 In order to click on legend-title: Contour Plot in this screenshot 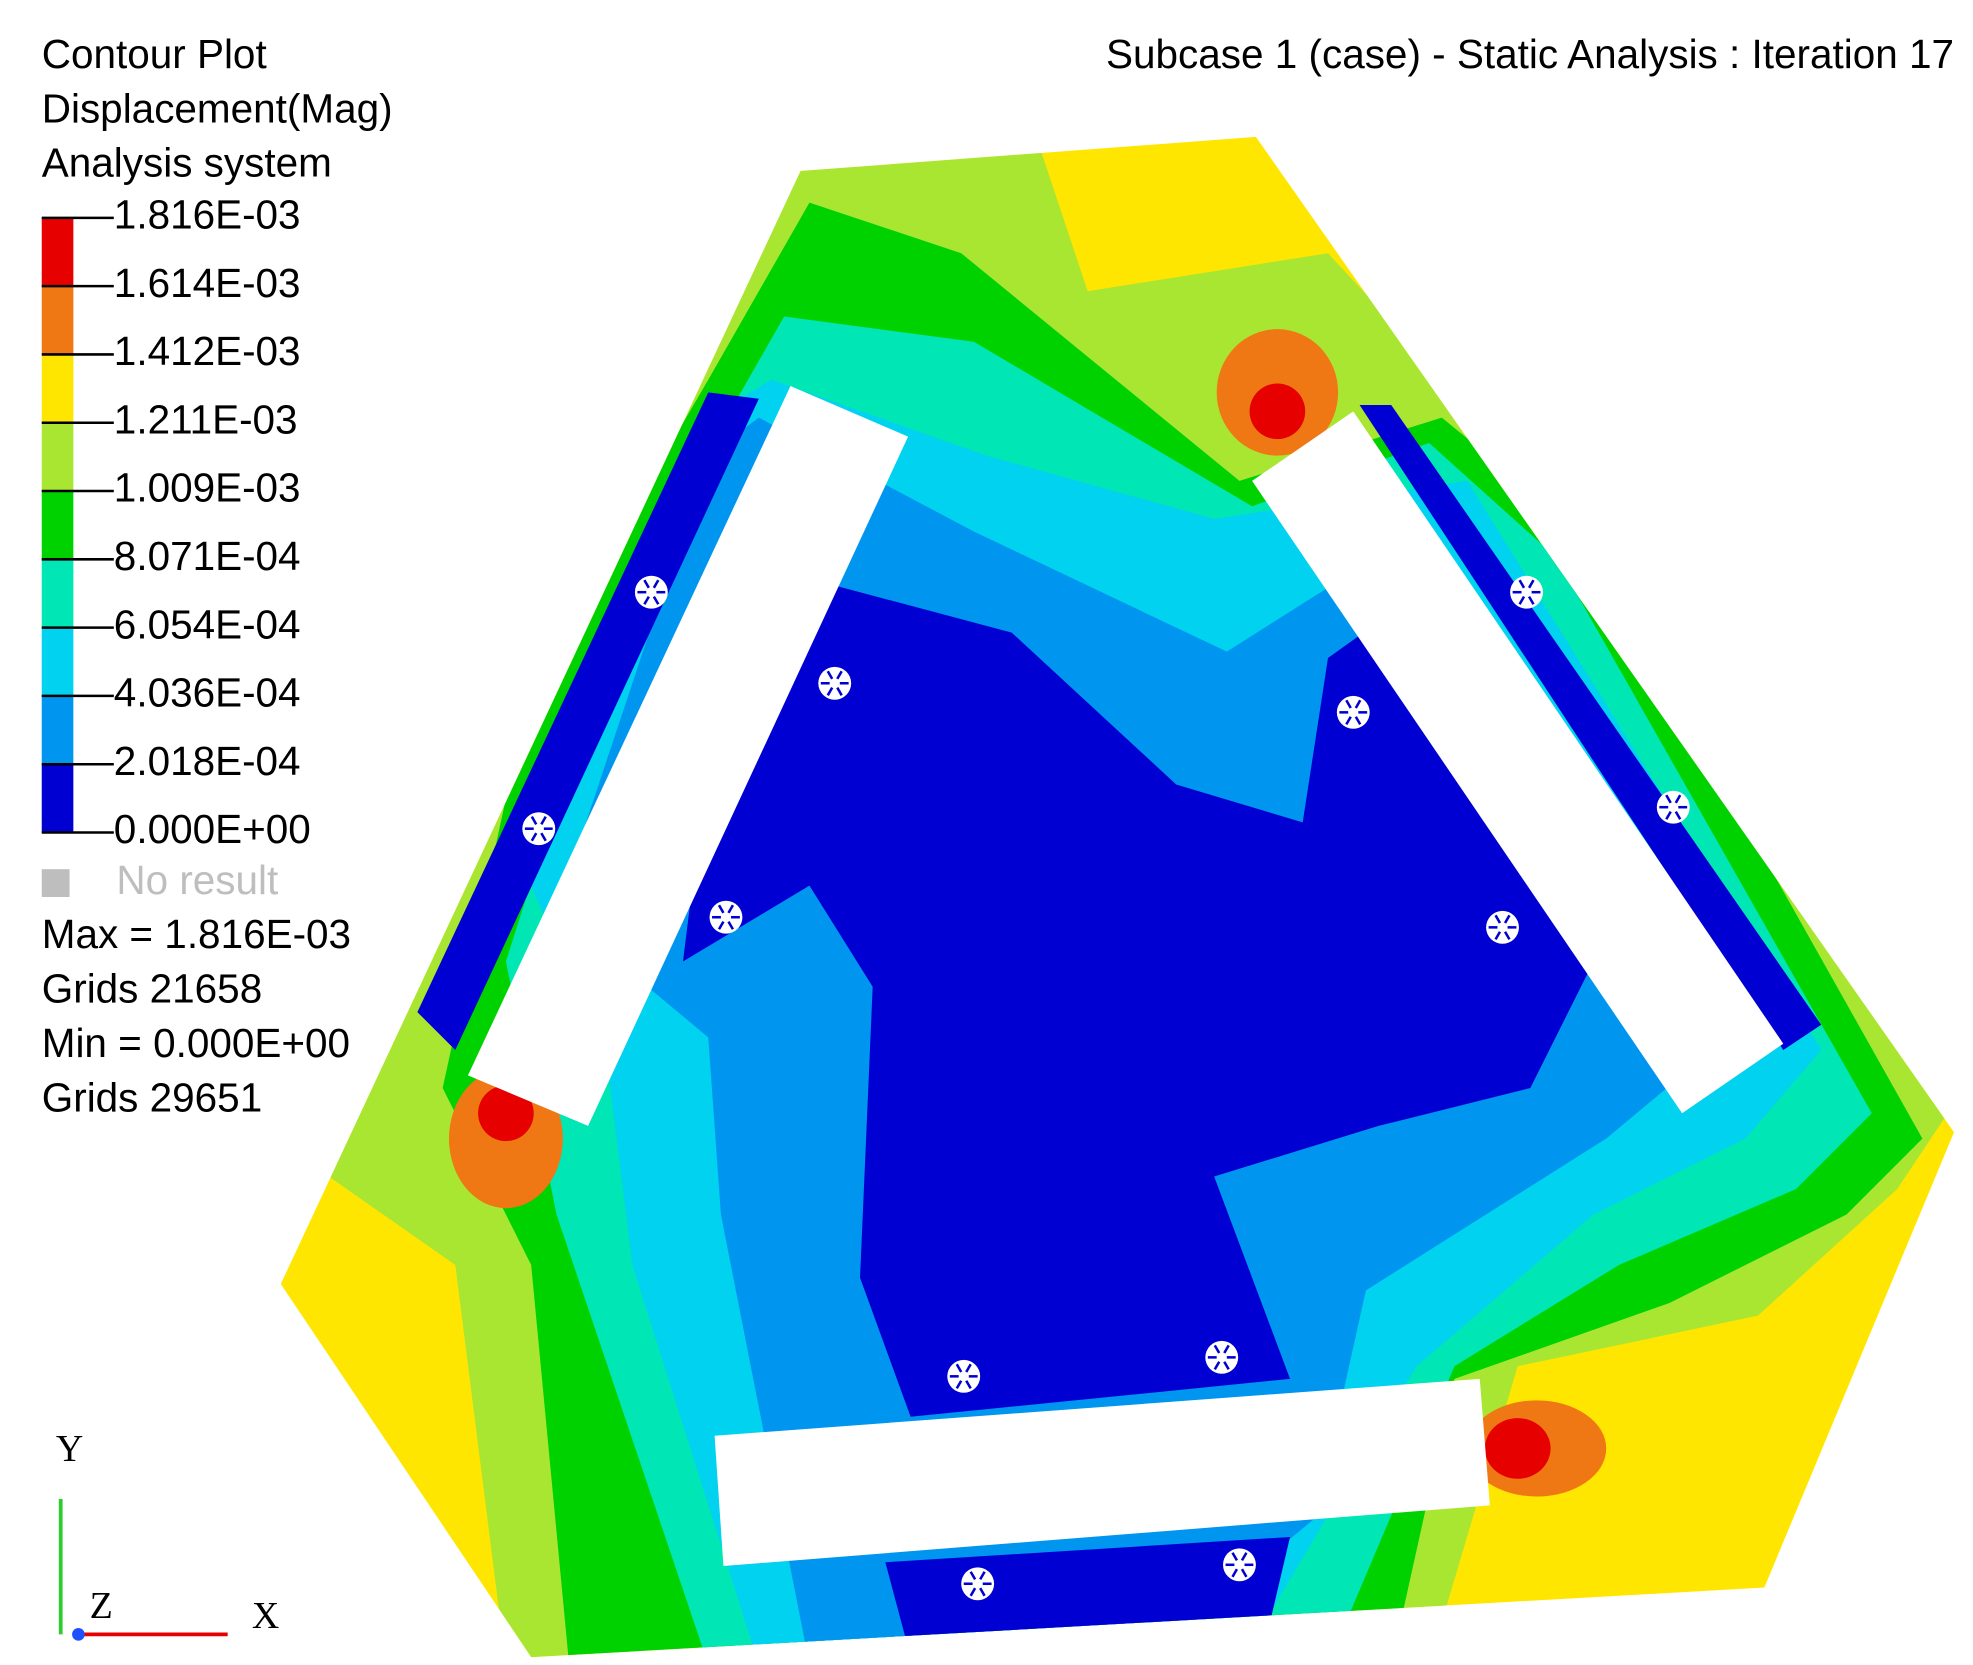, I will do `click(154, 54)`.